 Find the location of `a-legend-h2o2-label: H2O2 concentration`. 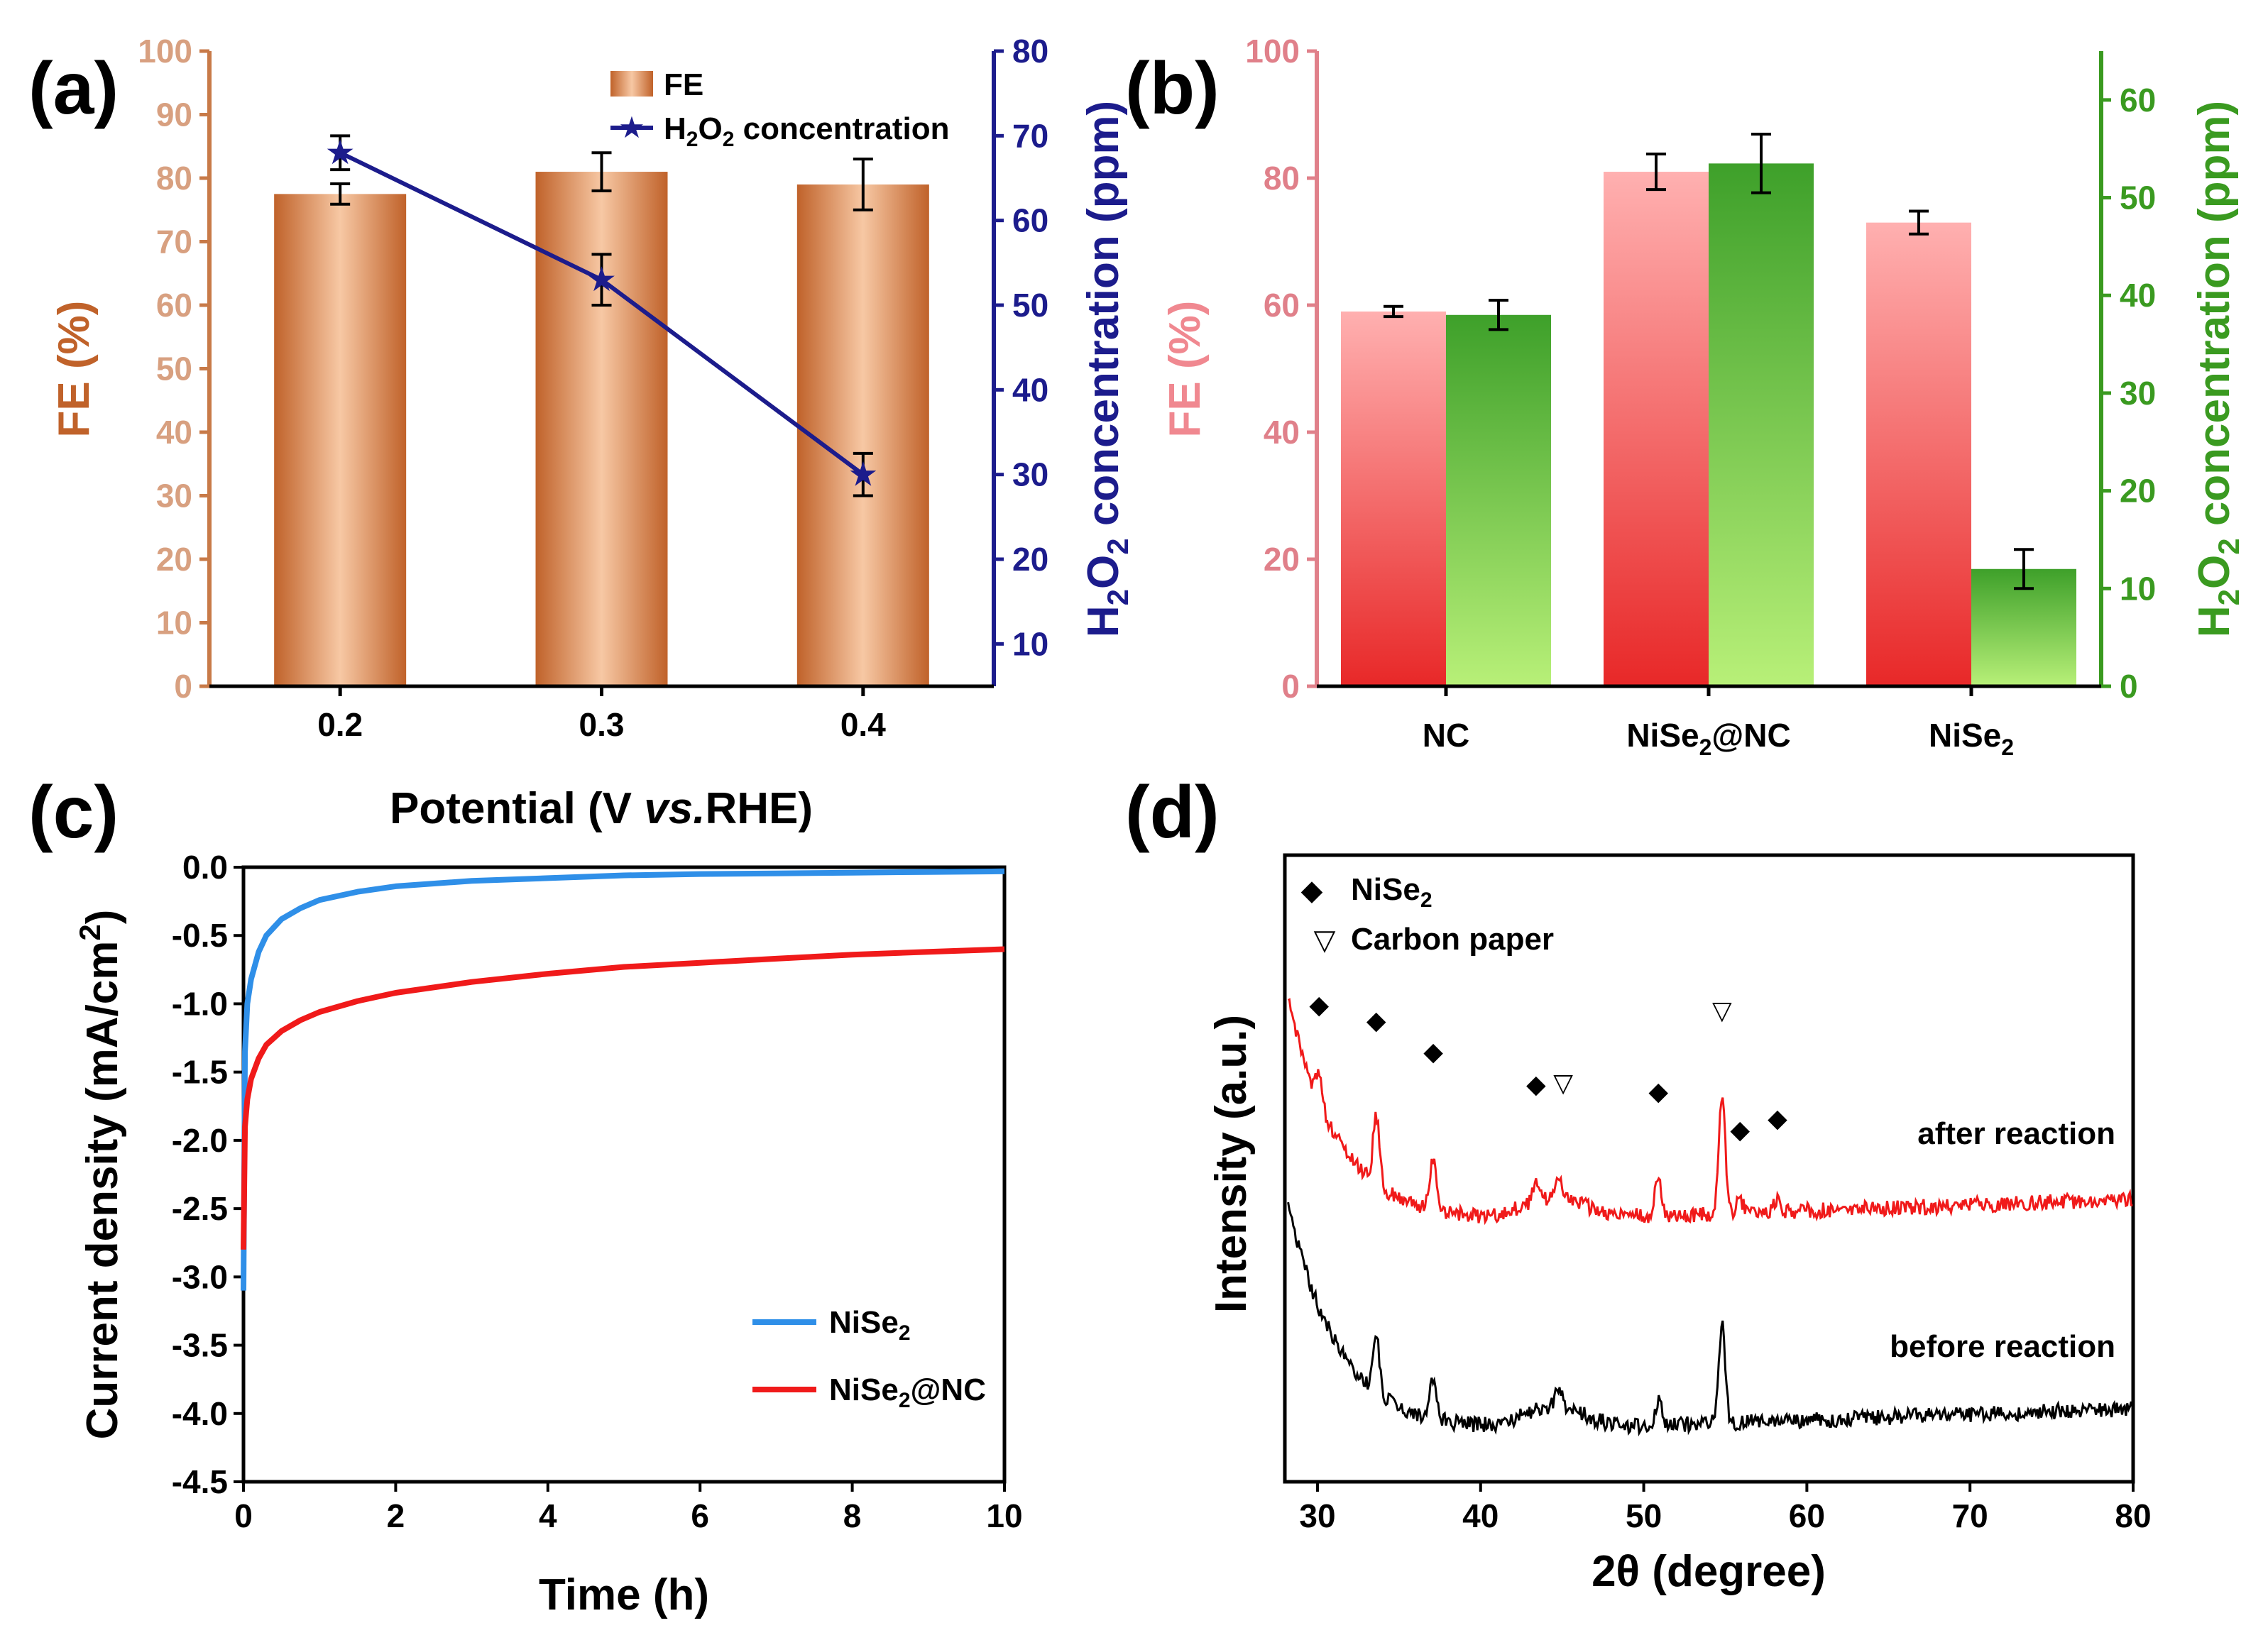

a-legend-h2o2-label: H2O2 concentration is located at coordinates (807, 131).